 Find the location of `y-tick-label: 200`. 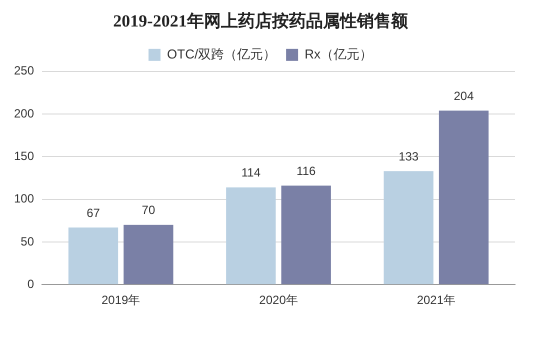

y-tick-label: 200 is located at coordinates (24, 113).